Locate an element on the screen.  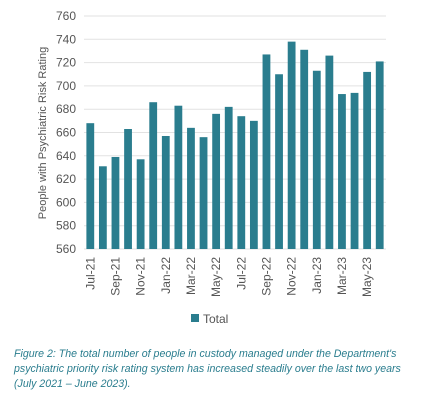
y-axis-ticks: 560 580 600 620 640 660 680 700 720 740 760 is located at coordinates (66, 132).